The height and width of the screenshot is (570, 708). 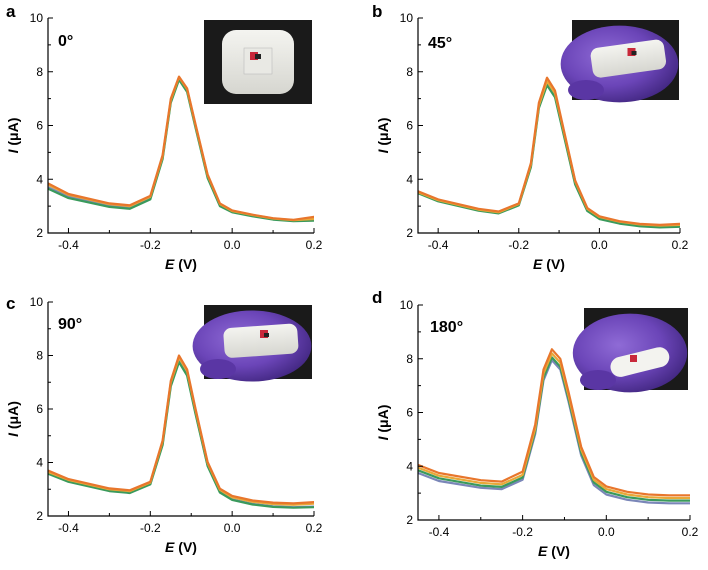 What do you see at coordinates (446, 327) in the screenshot?
I see `bend-angle-label: 180°` at bounding box center [446, 327].